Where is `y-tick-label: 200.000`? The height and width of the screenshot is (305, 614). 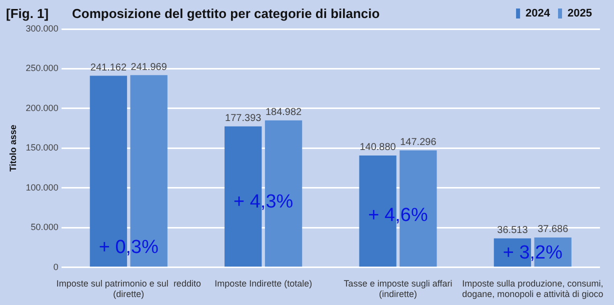
y-tick-label: 200.000 is located at coordinates (42, 107).